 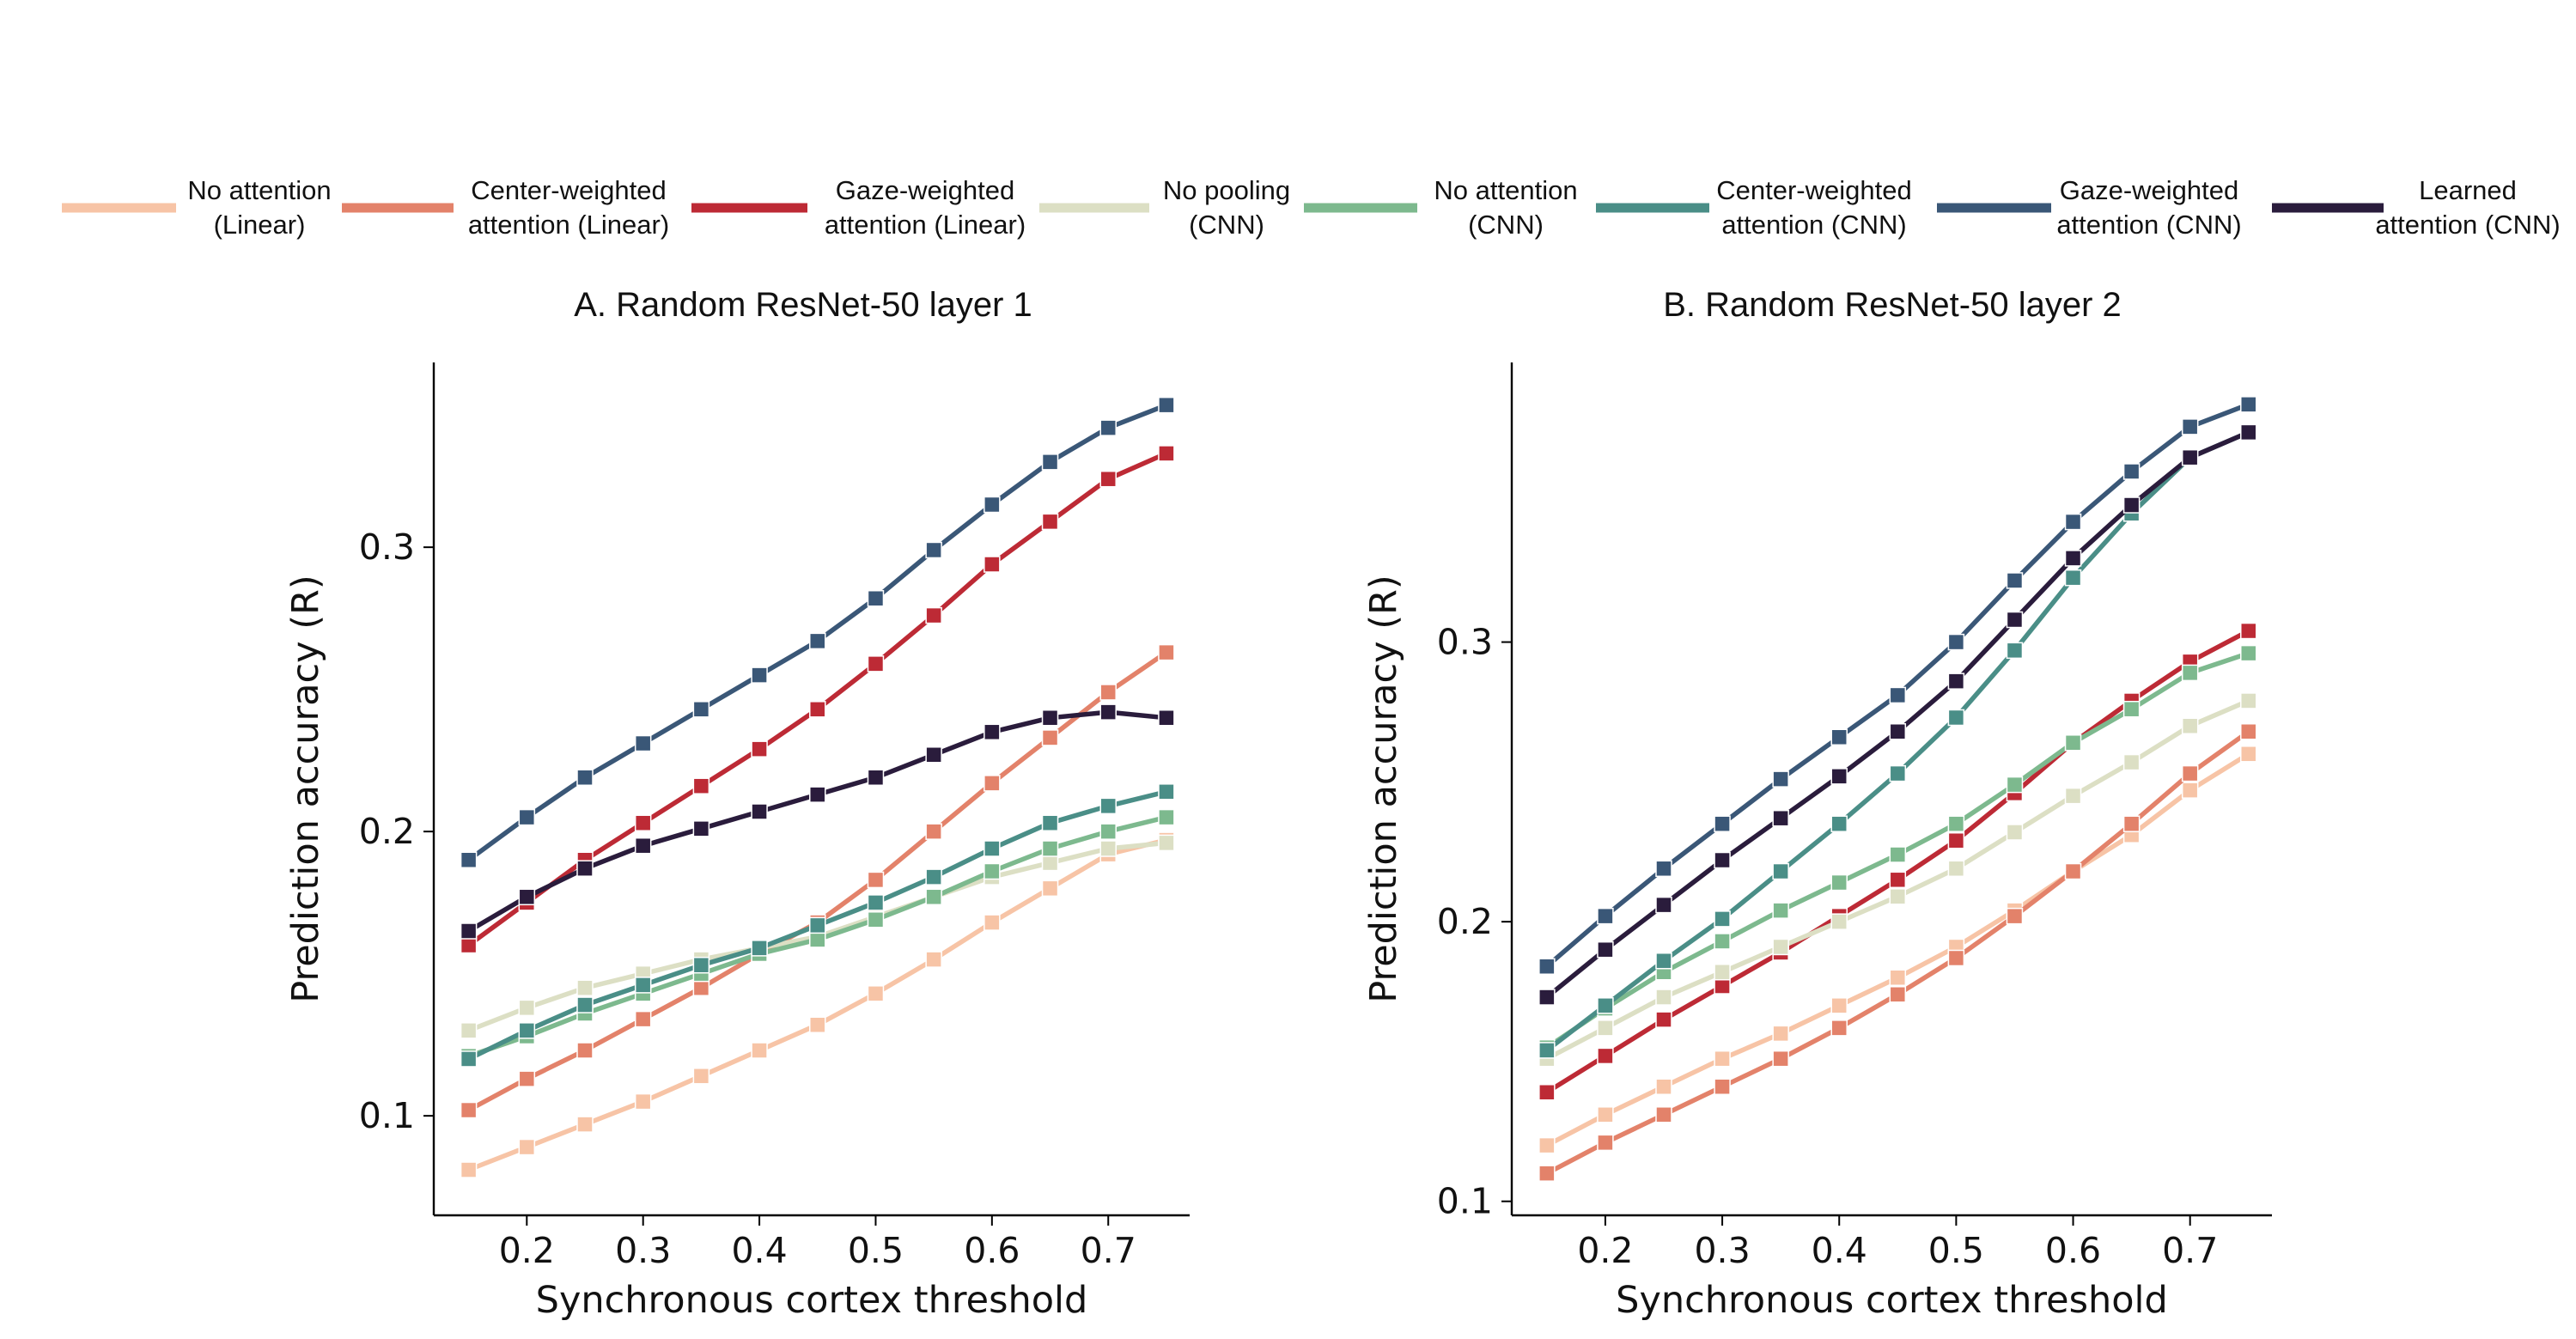 What do you see at coordinates (305, 788) in the screenshot?
I see `y-axis-label: Prediction accuracy (R)` at bounding box center [305, 788].